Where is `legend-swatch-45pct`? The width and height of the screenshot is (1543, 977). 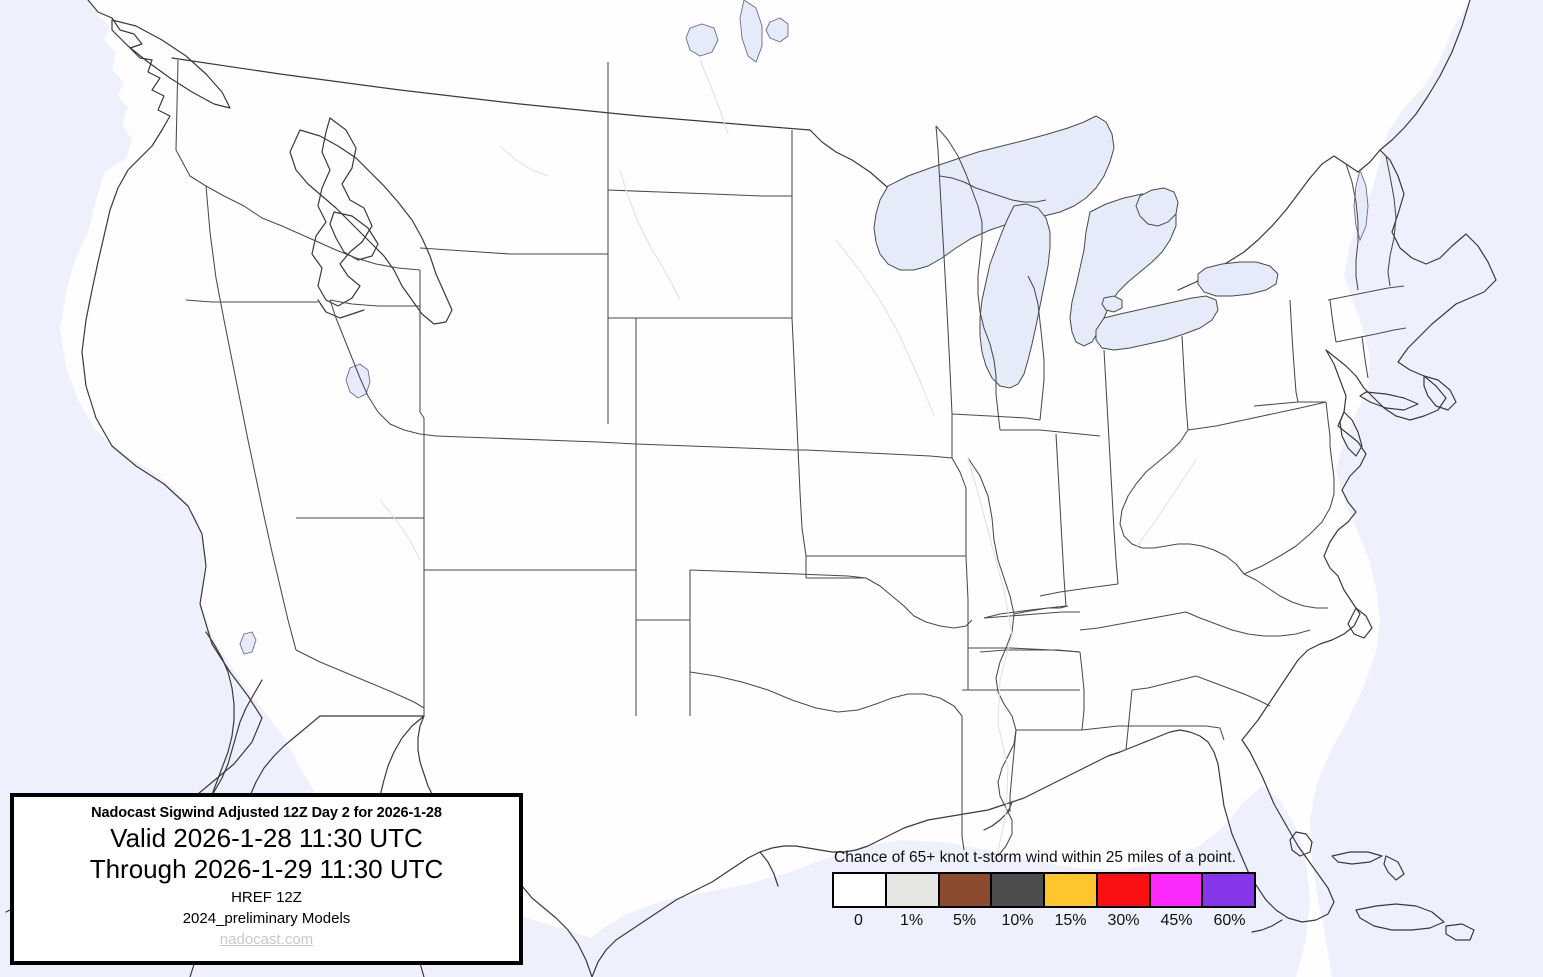
legend-swatch-45pct is located at coordinates (1177, 890).